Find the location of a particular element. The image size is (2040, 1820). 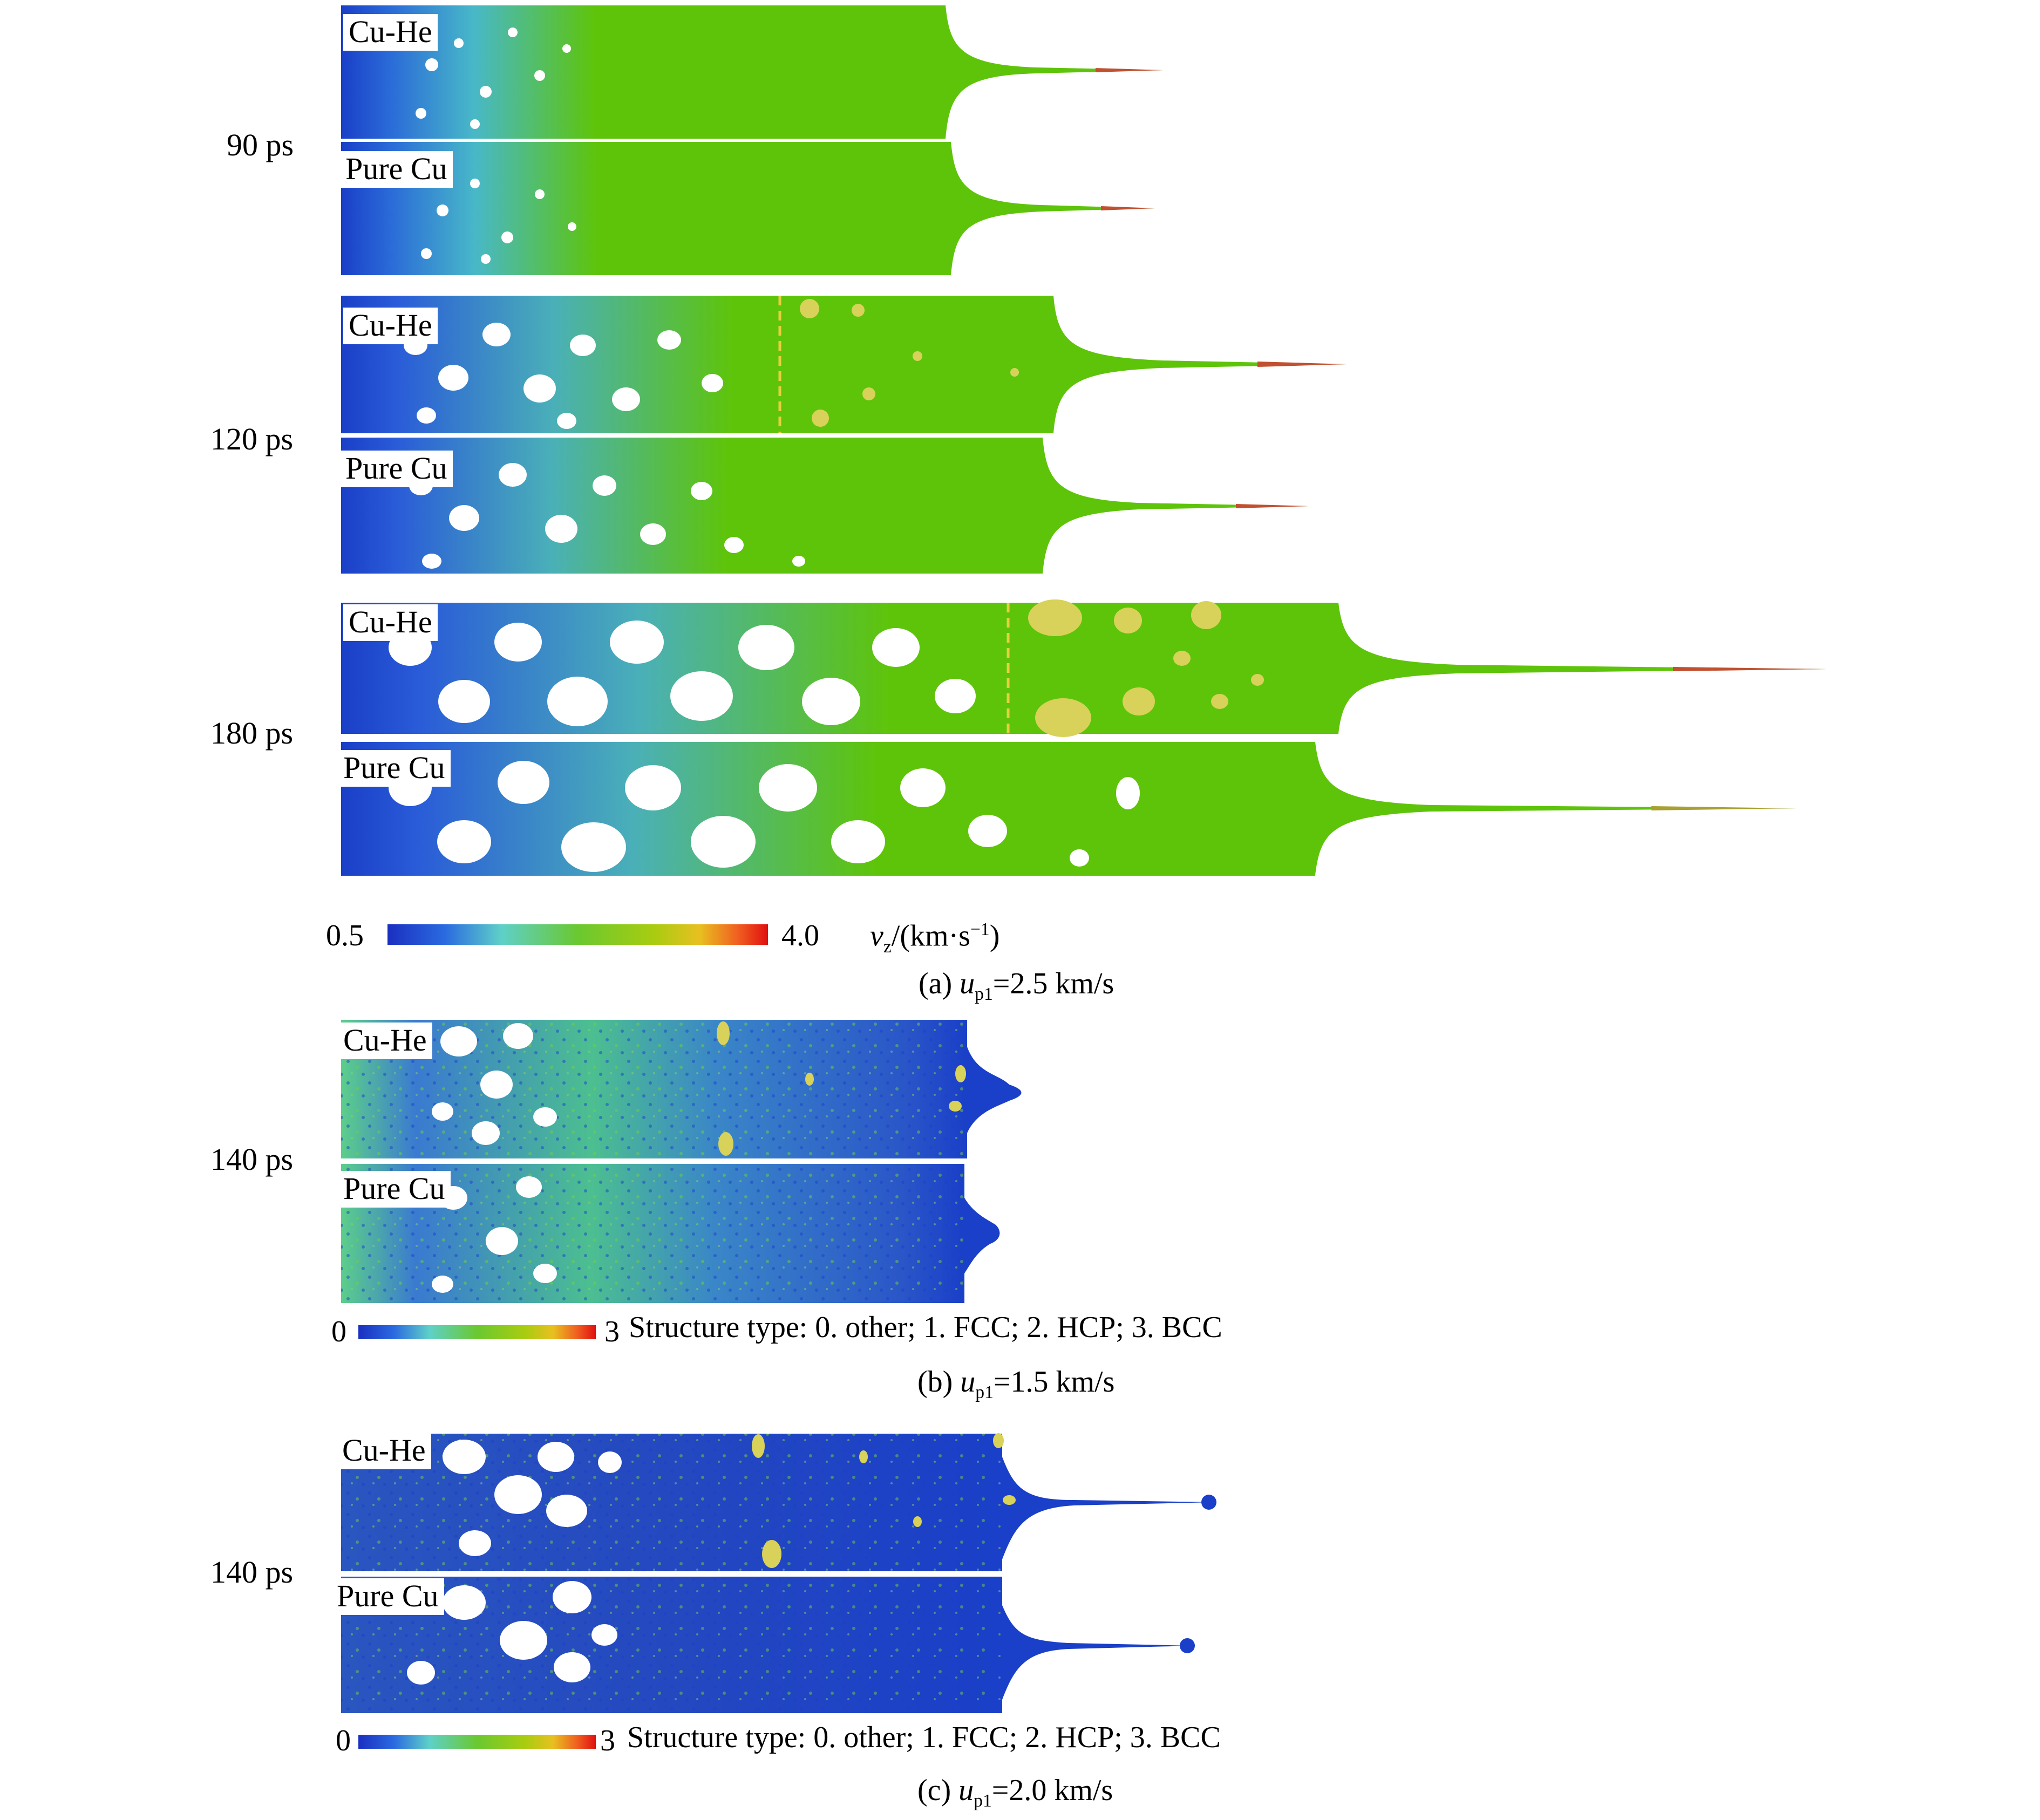

colorbar-unit-sup: −1 is located at coordinates (980, 929).